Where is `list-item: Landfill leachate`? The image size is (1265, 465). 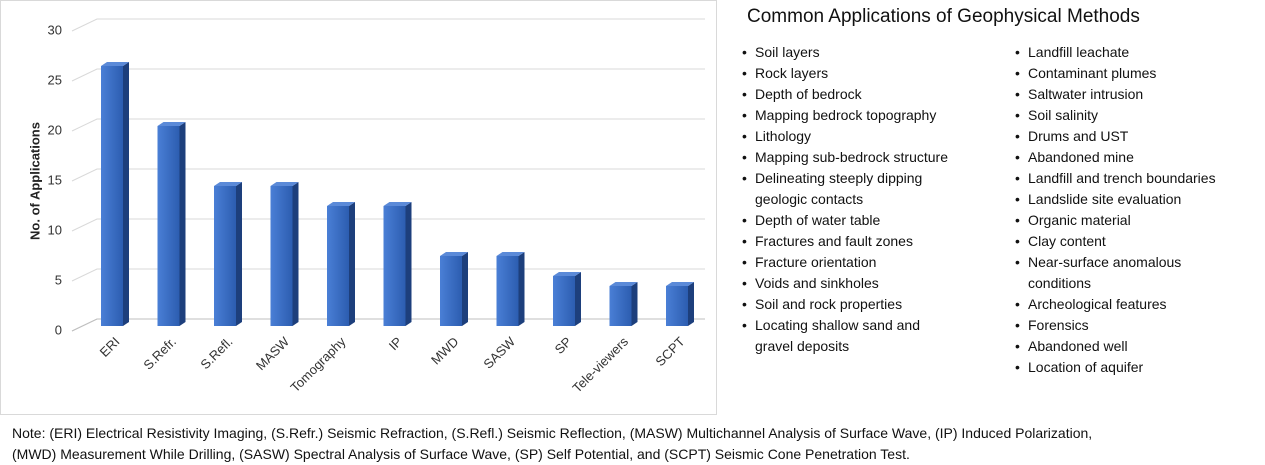
list-item: Landfill leachate is located at coordinates (1122, 52).